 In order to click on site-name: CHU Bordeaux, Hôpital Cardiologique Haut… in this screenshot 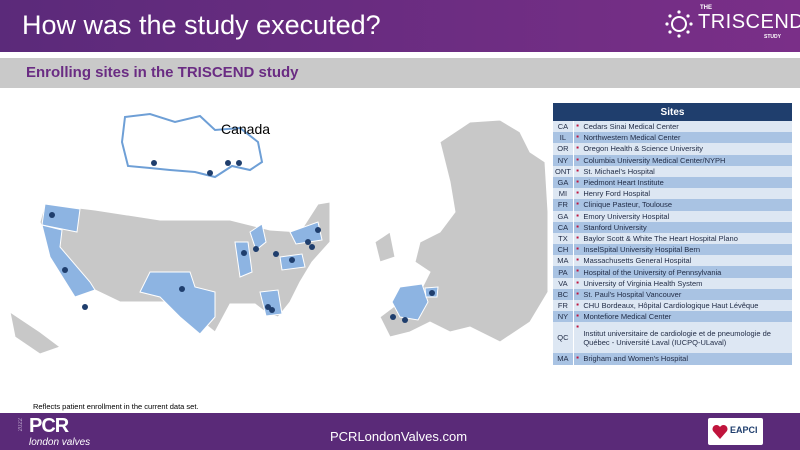, I will do `click(686, 306)`.